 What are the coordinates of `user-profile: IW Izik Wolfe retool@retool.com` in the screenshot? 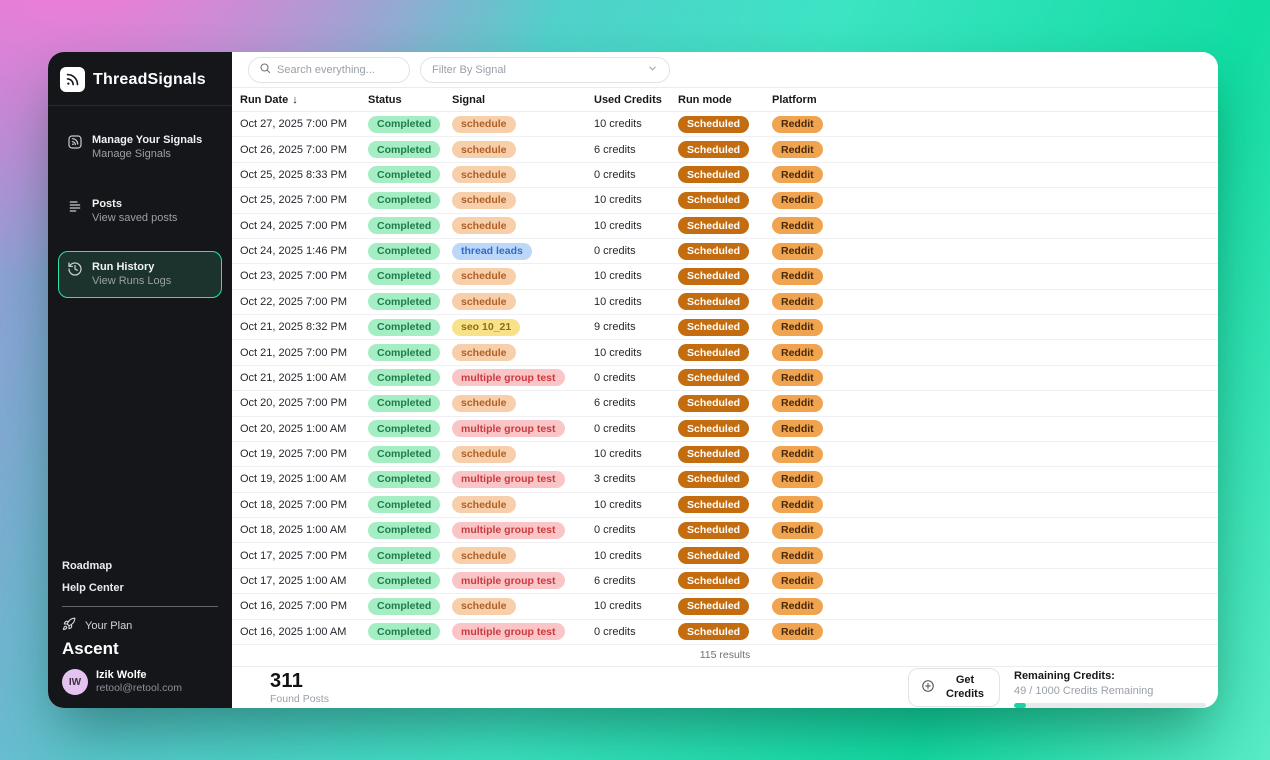 It's located at (140, 682).